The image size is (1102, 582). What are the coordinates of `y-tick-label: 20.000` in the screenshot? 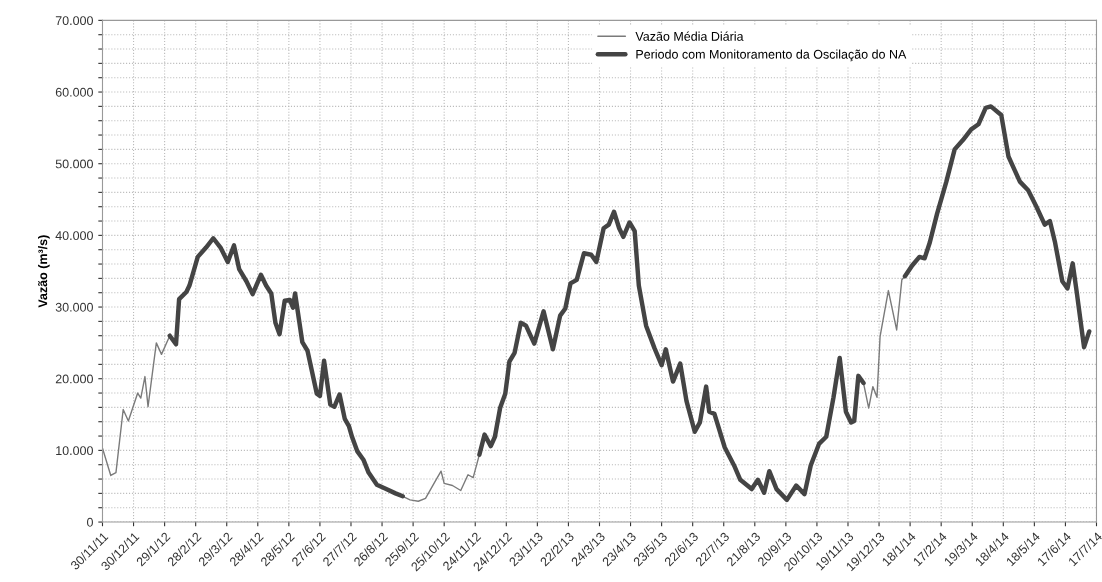 It's located at (74, 379).